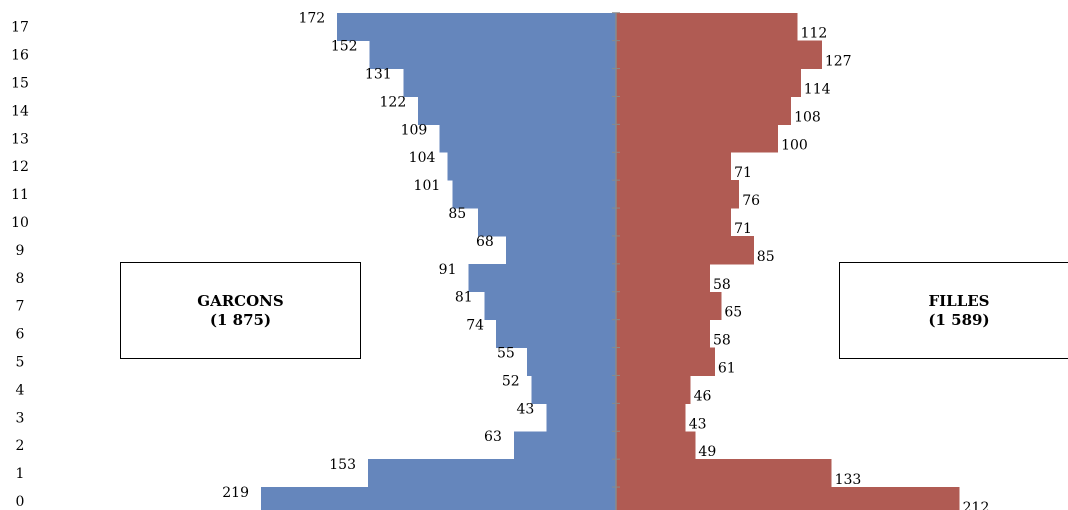 The image size is (1068, 510). I want to click on girls-value-label-age-12: 71, so click(743, 173).